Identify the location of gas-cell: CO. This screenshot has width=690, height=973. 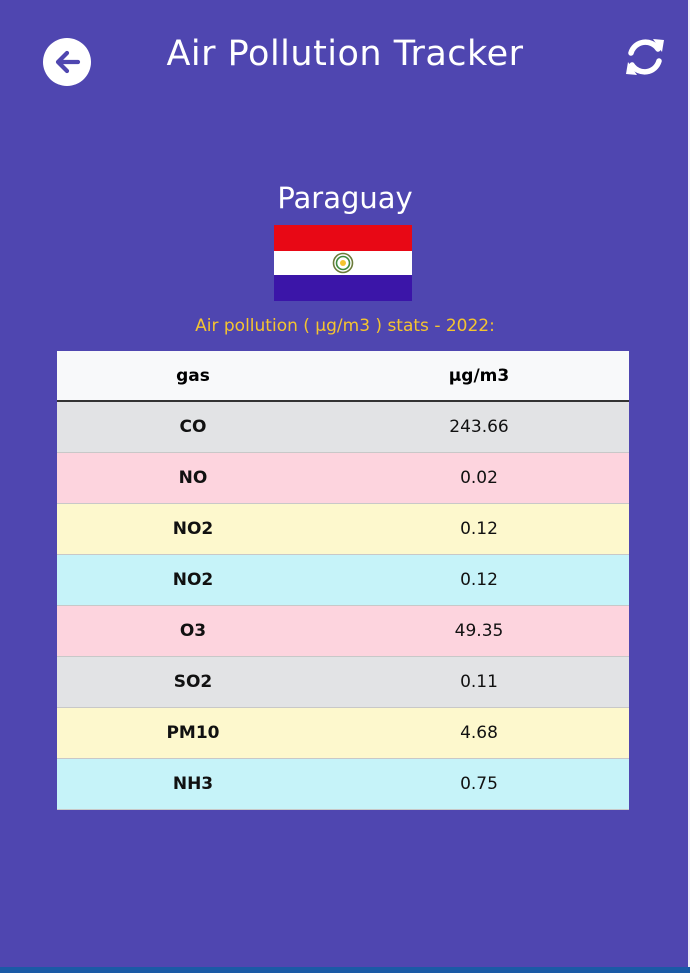
(193, 427).